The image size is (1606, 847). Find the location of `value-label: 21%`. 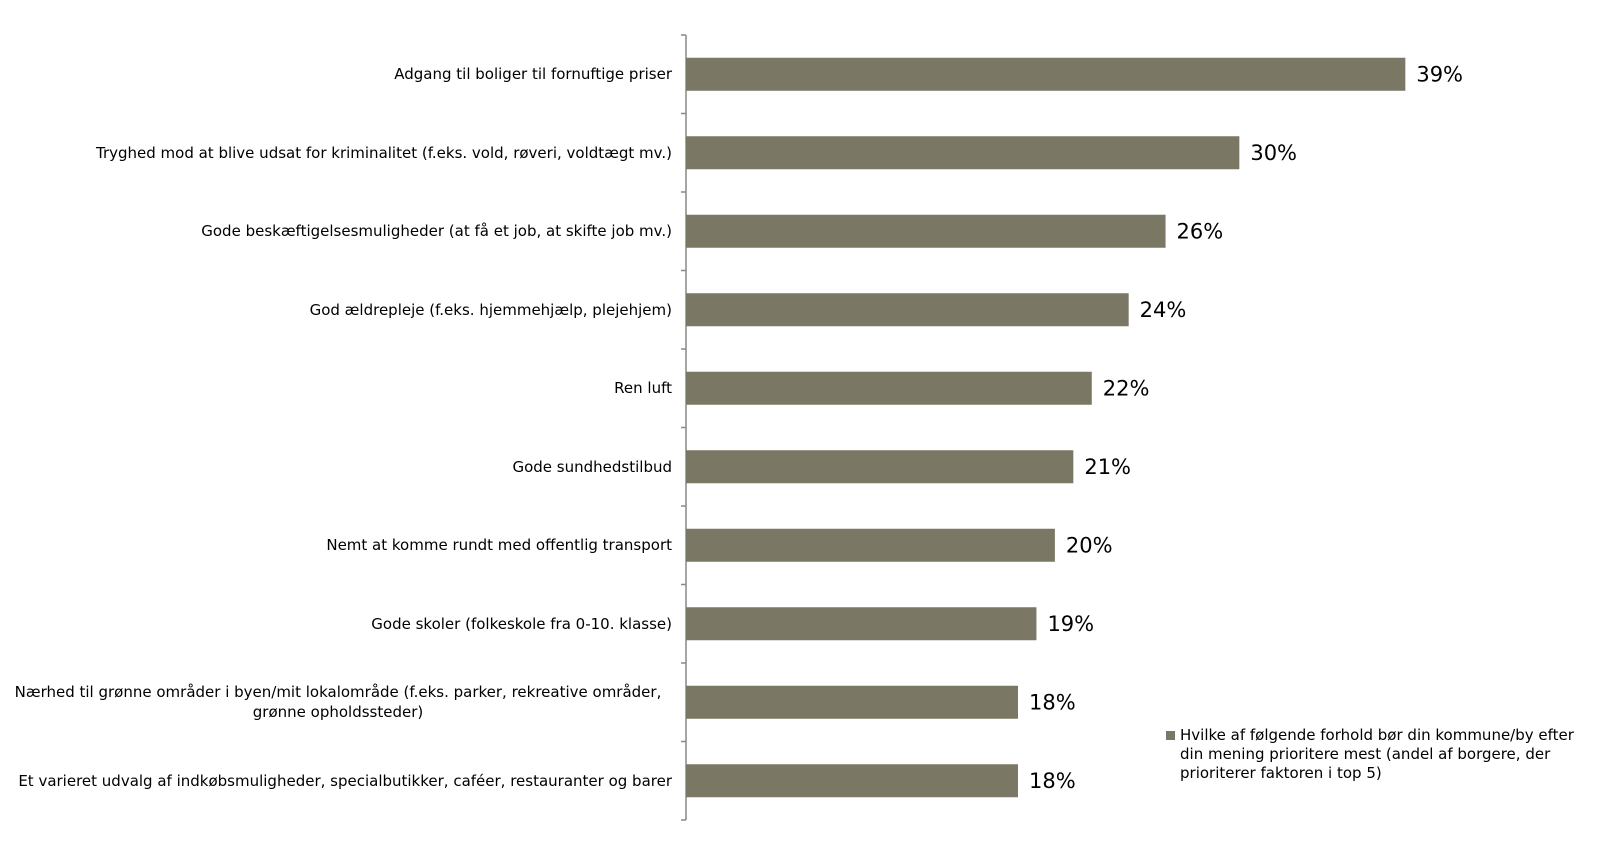

value-label: 21% is located at coordinates (1107, 467).